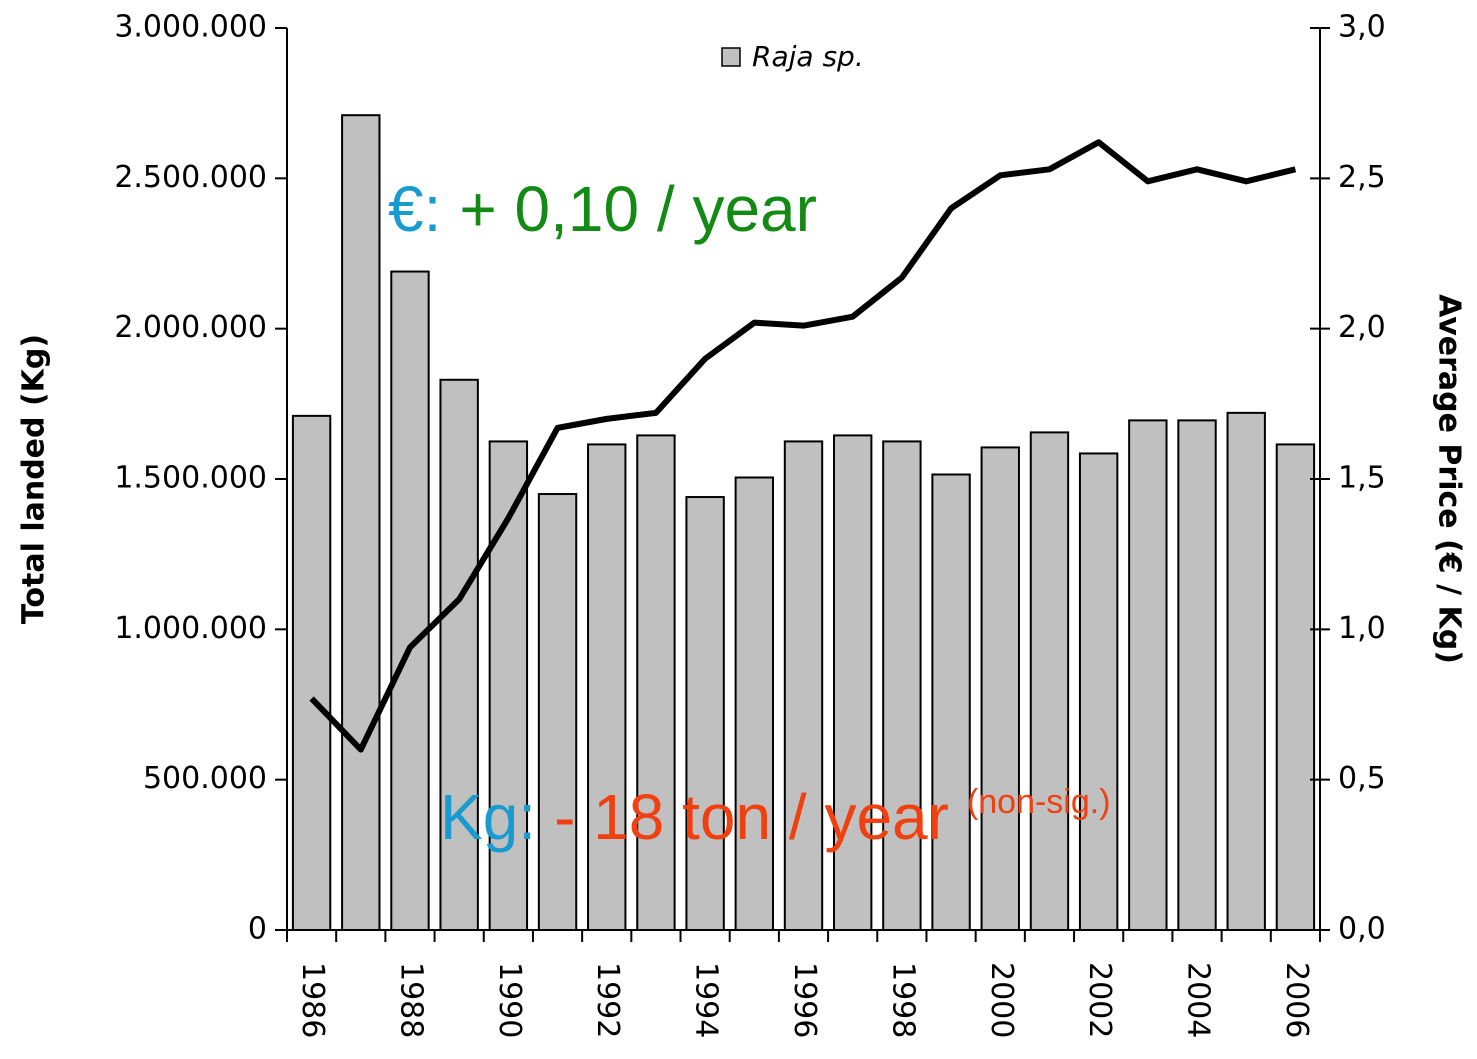  Describe the element at coordinates (1198, 1000) in the screenshot. I see `x-tick-label: 2004` at that location.